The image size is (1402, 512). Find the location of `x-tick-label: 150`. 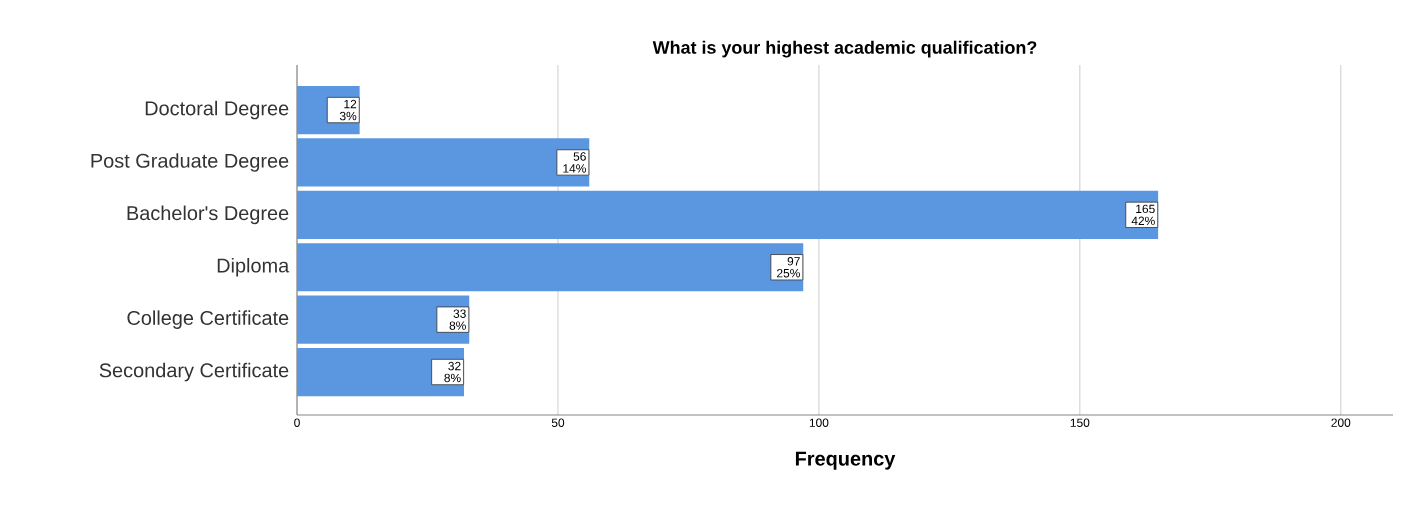

x-tick-label: 150 is located at coordinates (1080, 422).